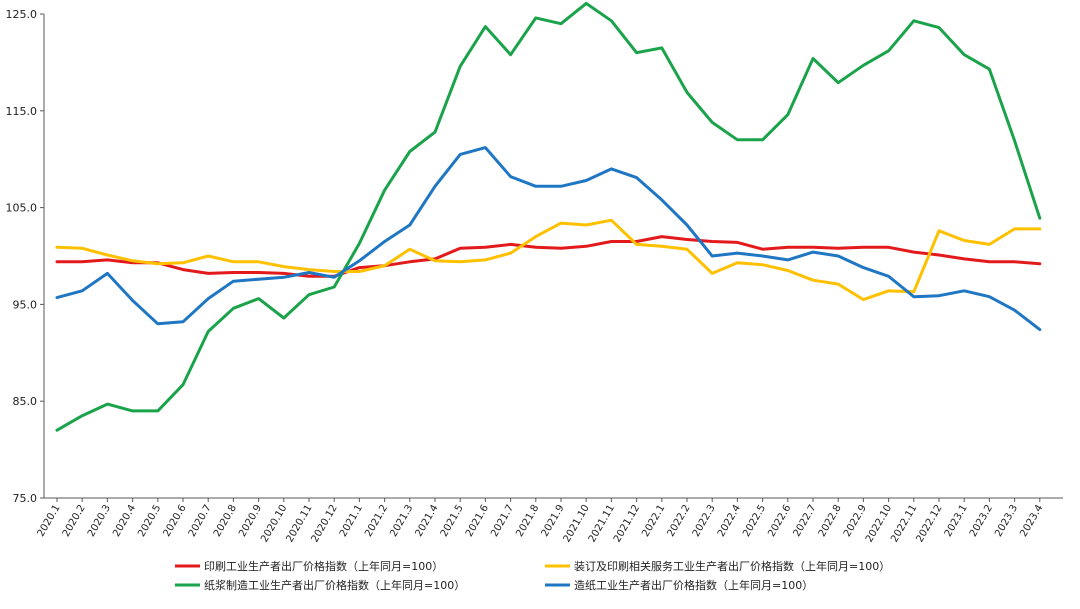 Image resolution: width=1080 pixels, height=609 pixels. What do you see at coordinates (22, 111) in the screenshot?
I see `y-tick-label: 115.0` at bounding box center [22, 111].